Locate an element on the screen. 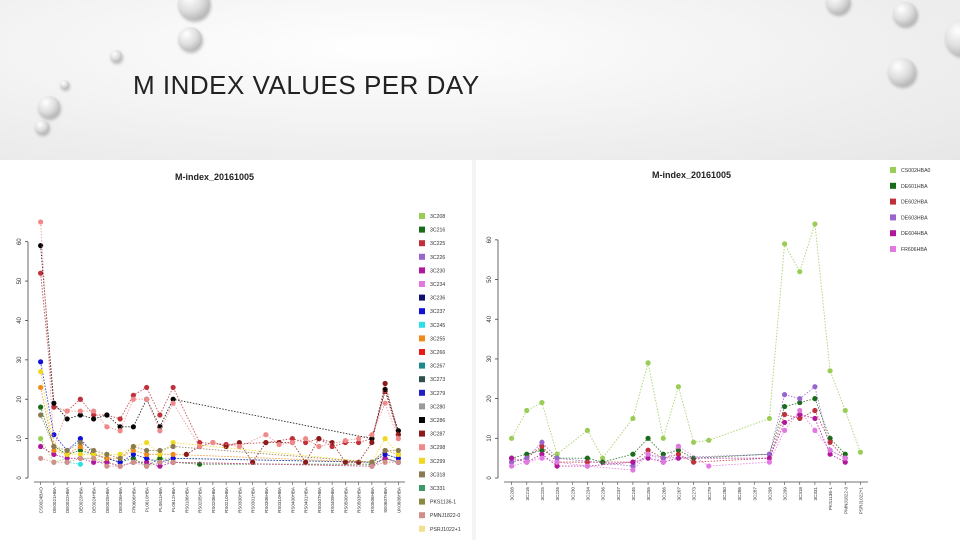 The width and height of the screenshot is (960, 540). legend-label: PSRJ1022+1 is located at coordinates (445, 530).